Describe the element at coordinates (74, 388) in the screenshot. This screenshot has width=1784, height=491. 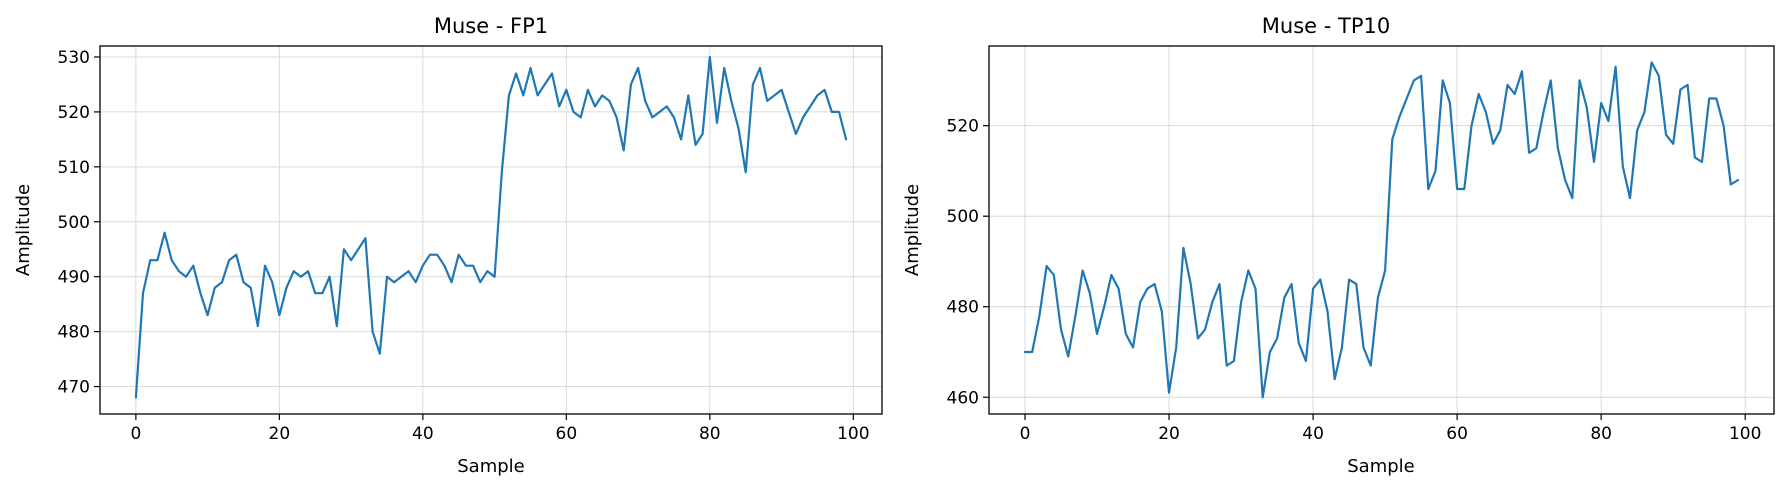
I see `y-tick-label: 470` at that location.